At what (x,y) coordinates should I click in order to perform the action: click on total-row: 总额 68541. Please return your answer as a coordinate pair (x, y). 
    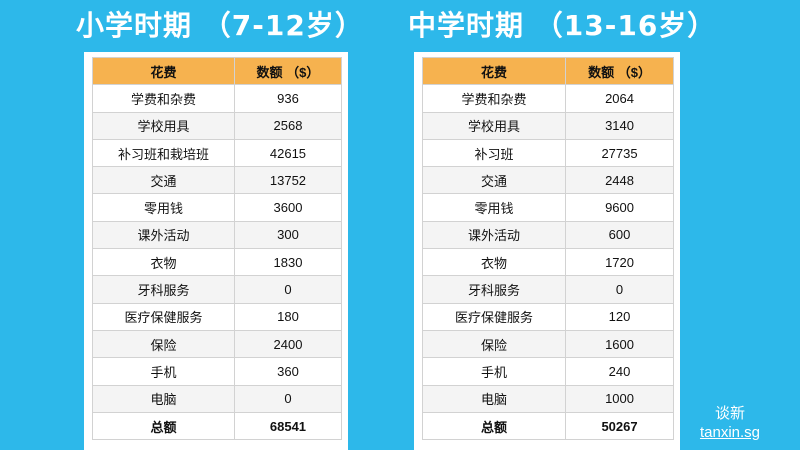
    Looking at the image, I should click on (217, 426).